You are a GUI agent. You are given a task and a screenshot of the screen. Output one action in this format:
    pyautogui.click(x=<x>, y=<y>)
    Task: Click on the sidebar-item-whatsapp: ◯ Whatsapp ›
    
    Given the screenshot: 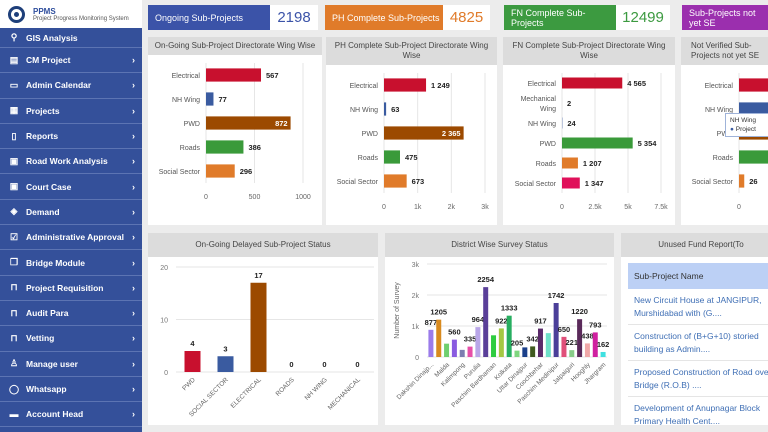 What is the action you would take?
    pyautogui.click(x=71, y=390)
    